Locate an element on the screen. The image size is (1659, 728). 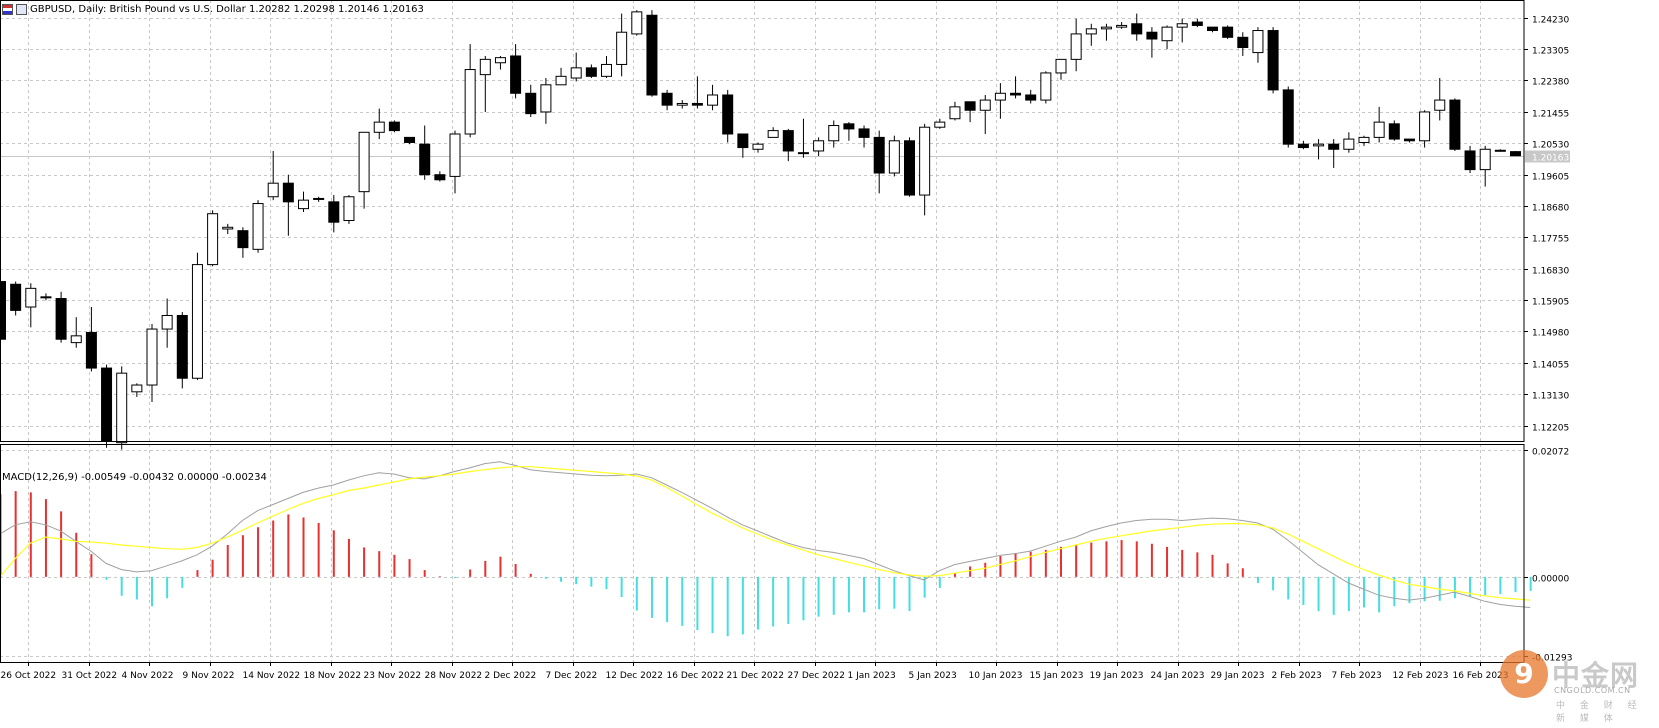
currency-pair-icon is located at coordinates (7, 9).